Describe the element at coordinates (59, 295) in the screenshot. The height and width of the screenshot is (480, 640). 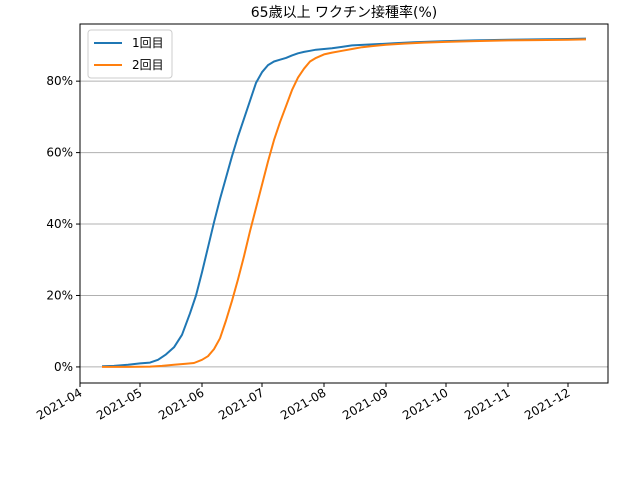
I see `y-tick-label: 20%` at that location.